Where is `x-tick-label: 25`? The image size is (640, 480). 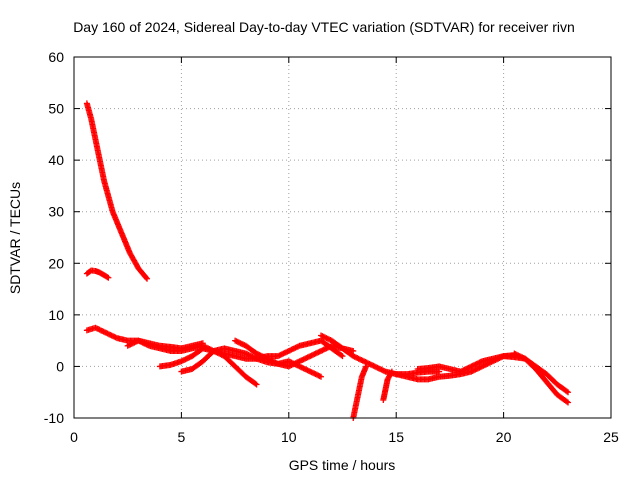 x-tick-label: 25 is located at coordinates (611, 437).